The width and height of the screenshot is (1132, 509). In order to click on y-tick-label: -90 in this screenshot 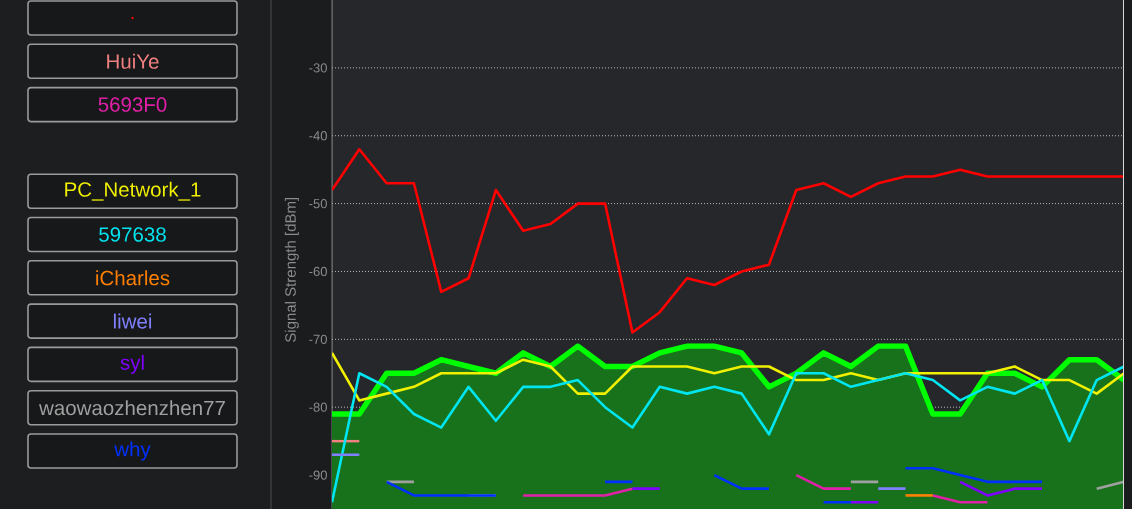, I will do `click(318, 475)`.